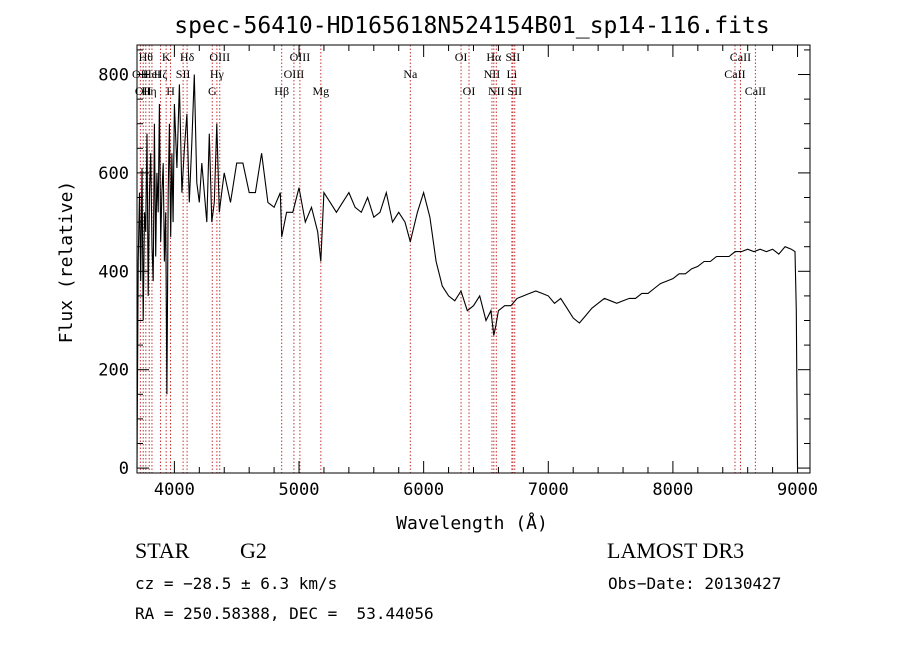 This screenshot has height=649, width=900. I want to click on x-tick-label: 8000, so click(672, 490).